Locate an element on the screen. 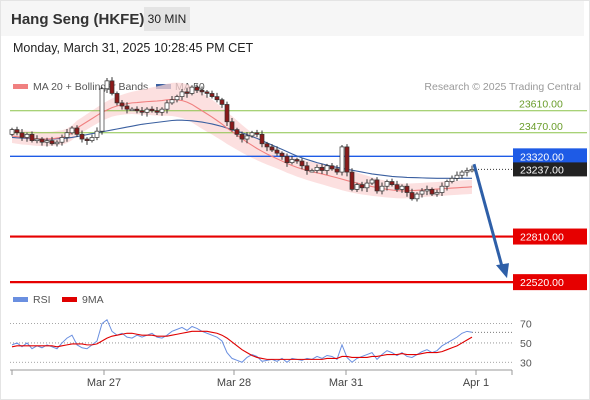 The height and width of the screenshot is (400, 590). level-tag-23320.00 is located at coordinates (550, 156).